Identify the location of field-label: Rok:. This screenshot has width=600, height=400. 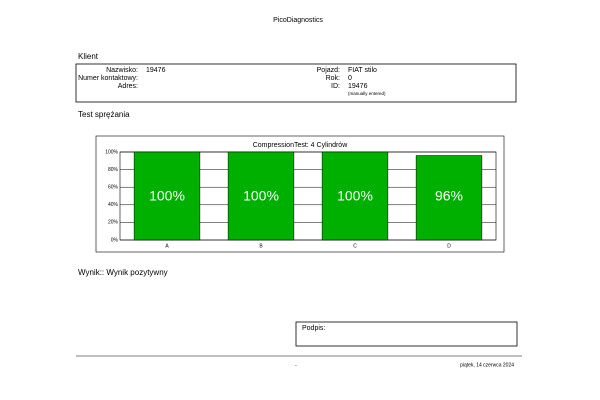
(333, 78).